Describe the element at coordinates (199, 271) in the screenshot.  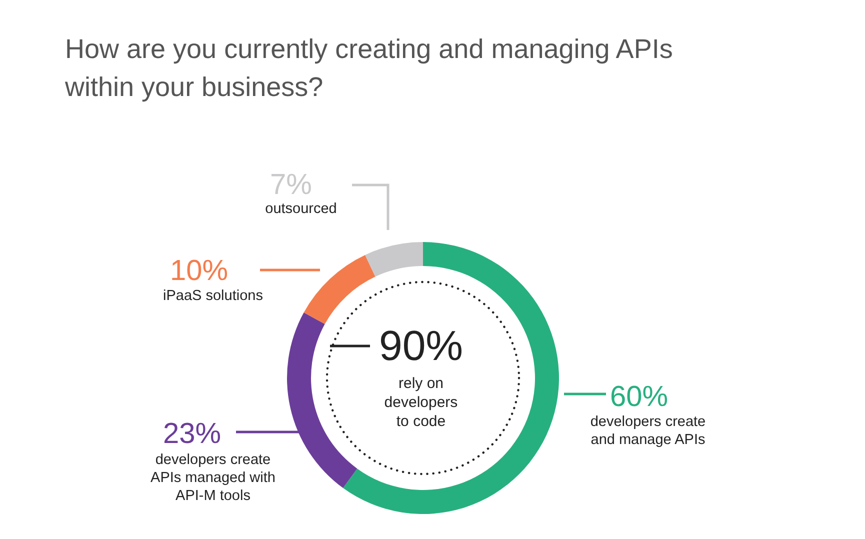
I see `data-label: 10%` at that location.